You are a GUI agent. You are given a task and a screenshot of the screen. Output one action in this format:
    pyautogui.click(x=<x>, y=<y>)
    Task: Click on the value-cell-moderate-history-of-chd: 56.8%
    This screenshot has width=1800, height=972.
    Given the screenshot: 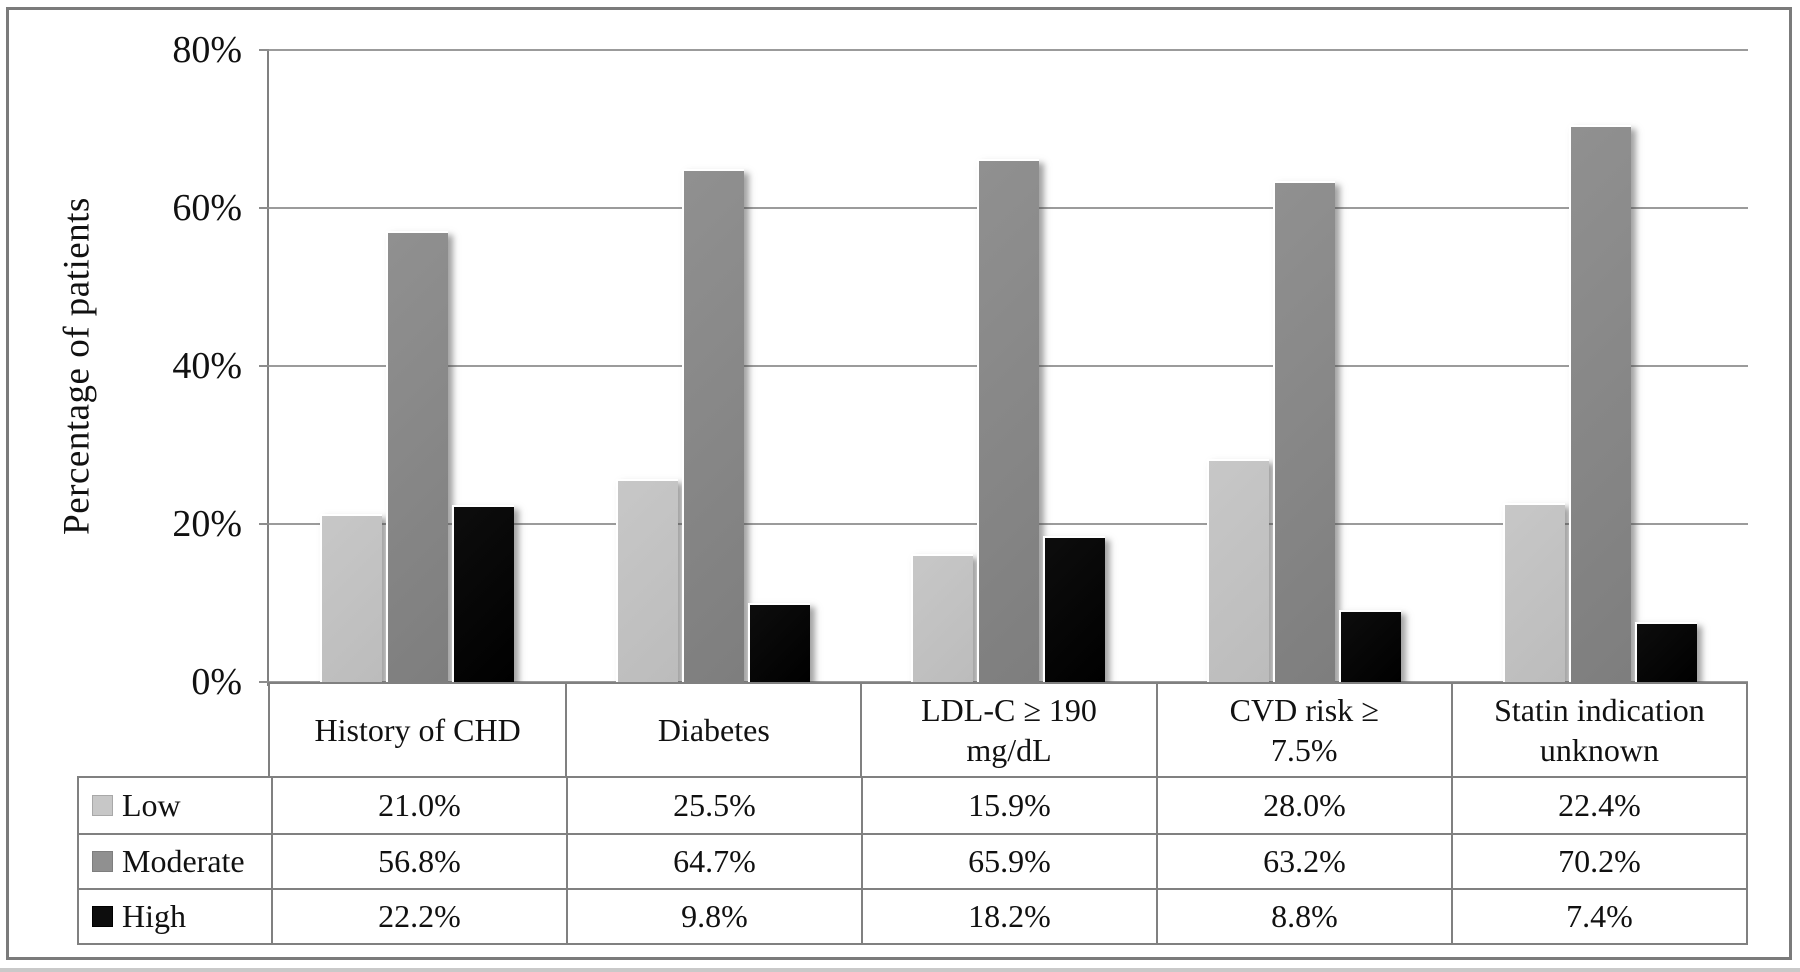 What is the action you would take?
    pyautogui.click(x=418, y=860)
    